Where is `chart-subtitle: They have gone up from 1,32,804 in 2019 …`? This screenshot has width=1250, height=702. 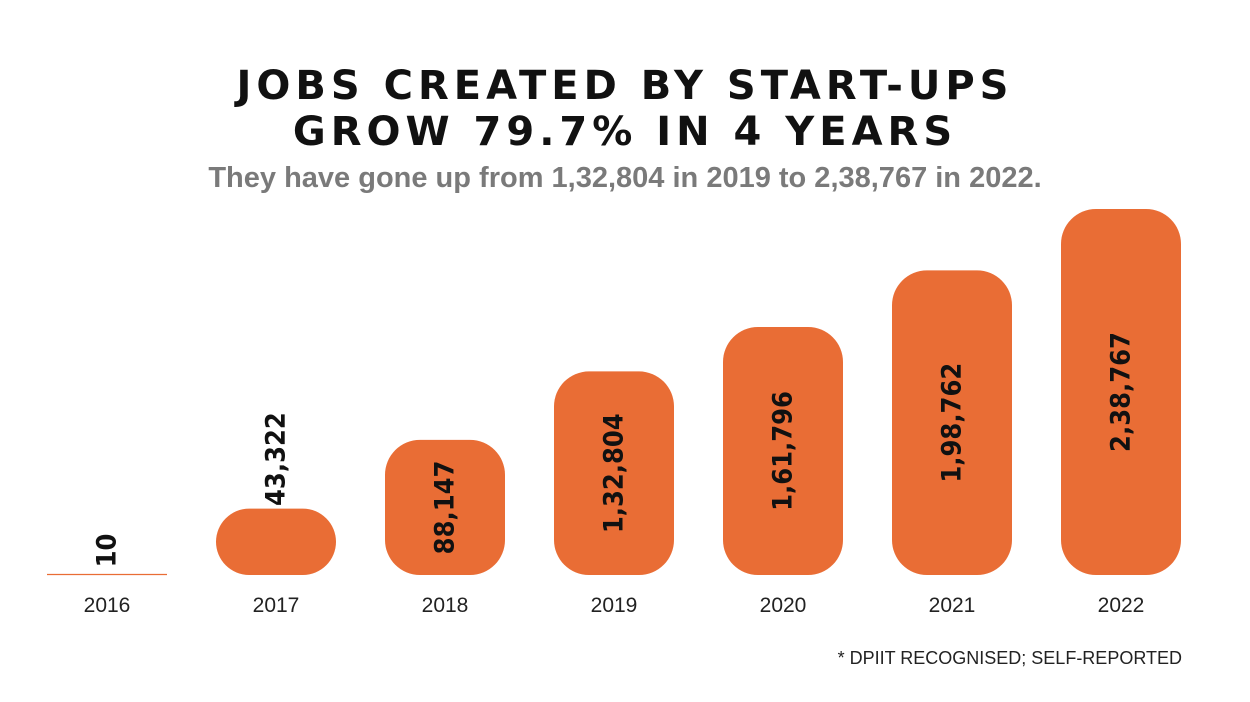
chart-subtitle: They have gone up from 1,32,804 in 2019 … is located at coordinates (625, 178).